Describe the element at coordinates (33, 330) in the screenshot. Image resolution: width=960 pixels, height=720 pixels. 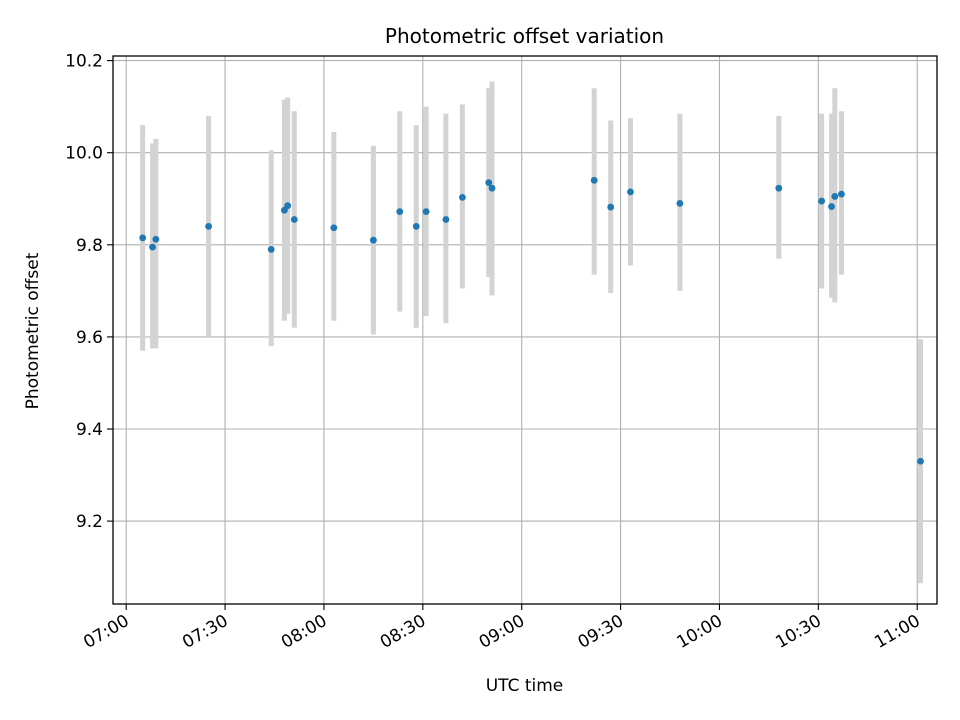
I see `y-axis-label: Photometric offset` at that location.